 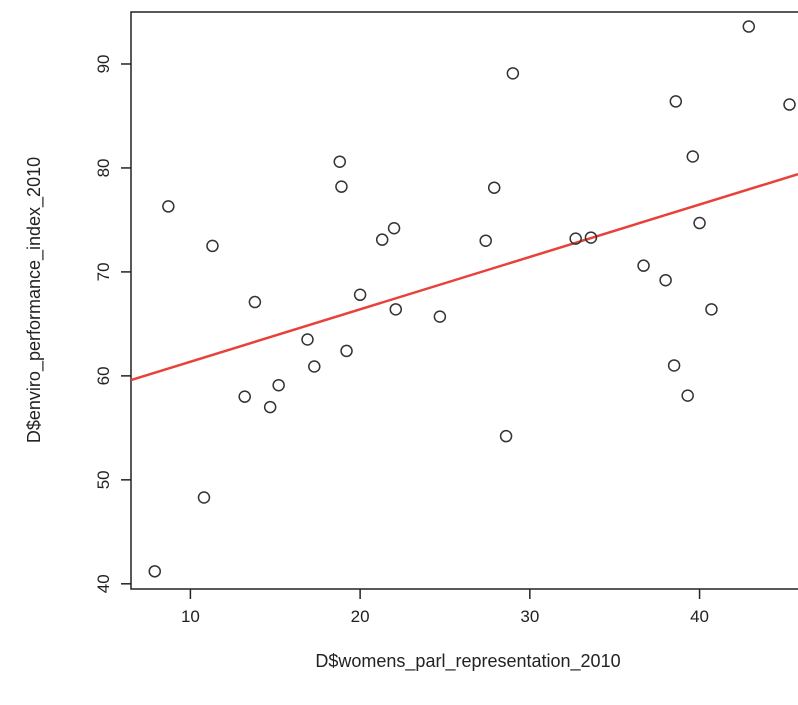 What do you see at coordinates (103, 167) in the screenshot?
I see `y-tick-label: 80` at bounding box center [103, 167].